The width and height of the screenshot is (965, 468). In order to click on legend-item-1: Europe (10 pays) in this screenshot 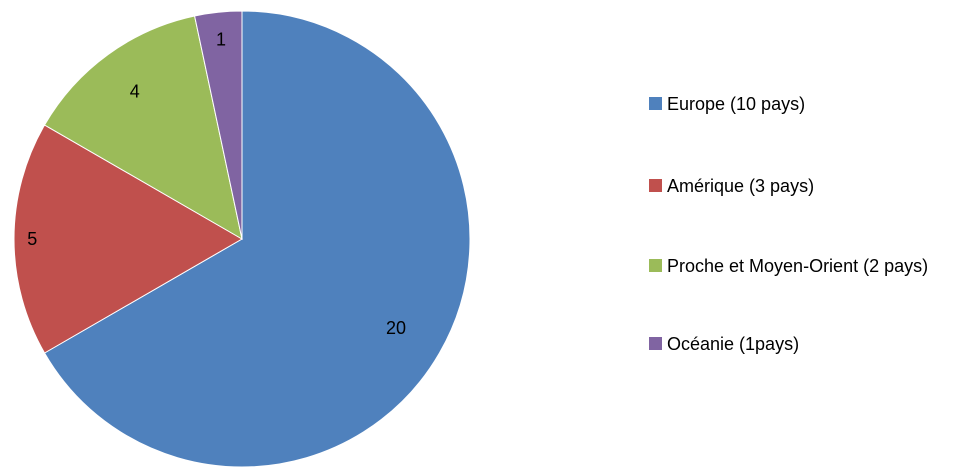, I will do `click(804, 104)`.